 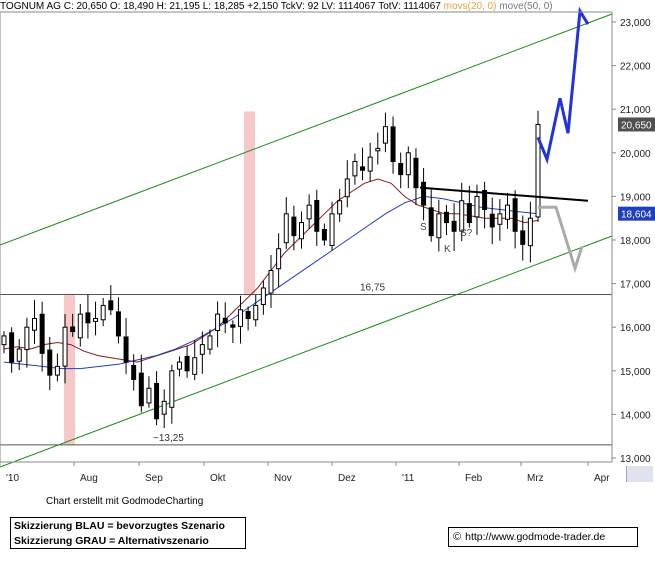 I want to click on open-value: O: 18,490, so click(x=131, y=6).